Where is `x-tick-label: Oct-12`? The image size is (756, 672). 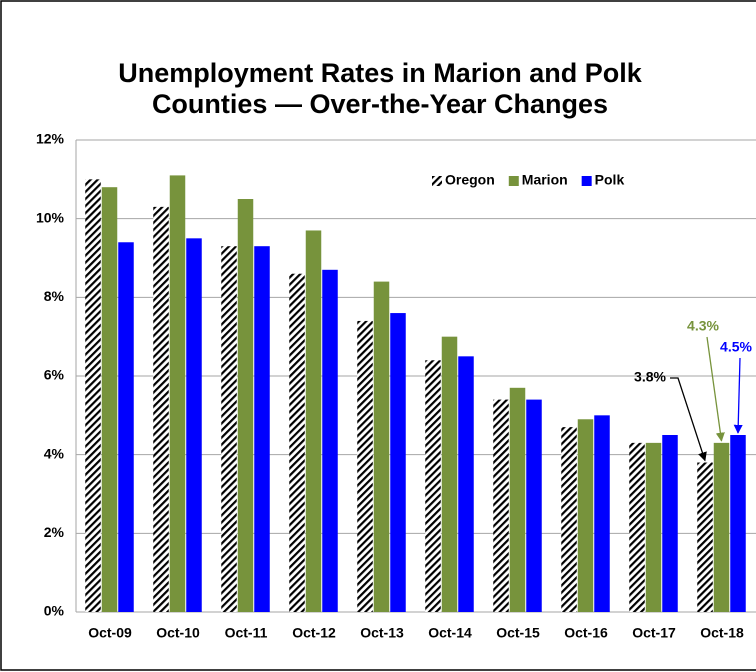 x-tick-label: Oct-12 is located at coordinates (314, 633).